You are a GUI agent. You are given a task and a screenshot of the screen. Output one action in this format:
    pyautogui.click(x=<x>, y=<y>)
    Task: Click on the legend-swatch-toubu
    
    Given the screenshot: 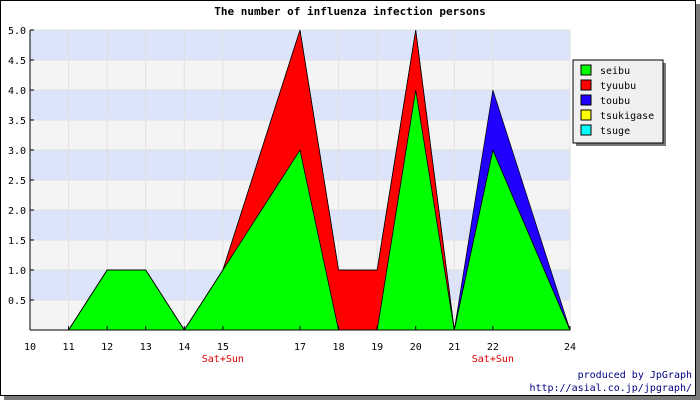 What is the action you would take?
    pyautogui.click(x=586, y=100)
    